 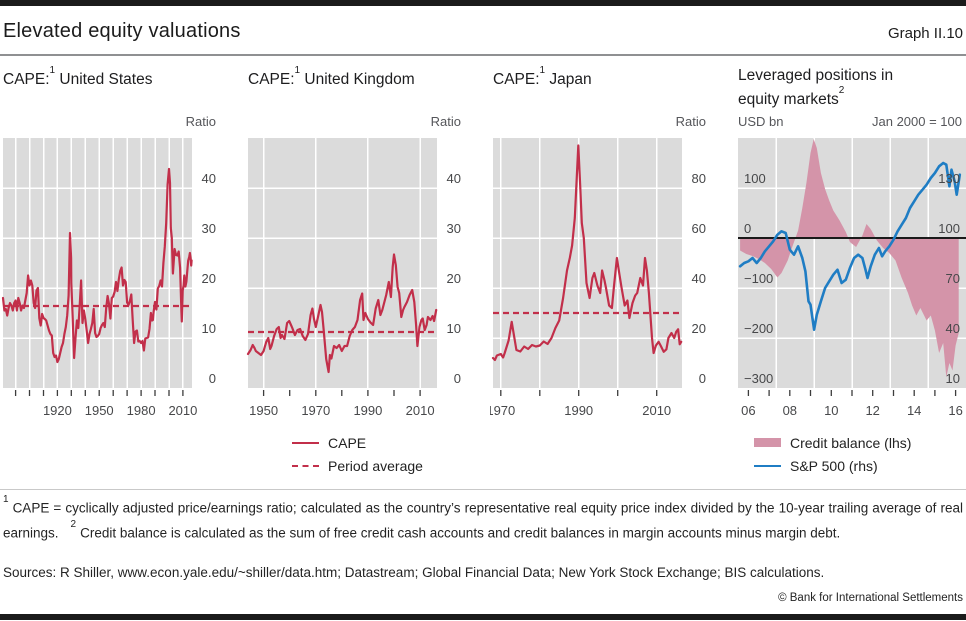 What do you see at coordinates (852, 97) in the screenshot?
I see `panel-title-leveraged-line2: equity markets2` at bounding box center [852, 97].